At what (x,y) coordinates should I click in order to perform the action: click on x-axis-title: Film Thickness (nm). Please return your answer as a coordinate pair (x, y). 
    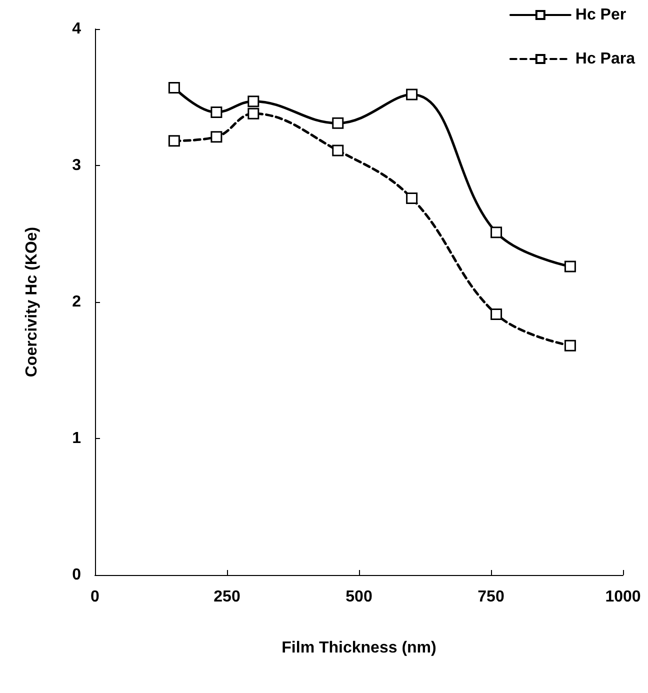
    Looking at the image, I should click on (359, 648).